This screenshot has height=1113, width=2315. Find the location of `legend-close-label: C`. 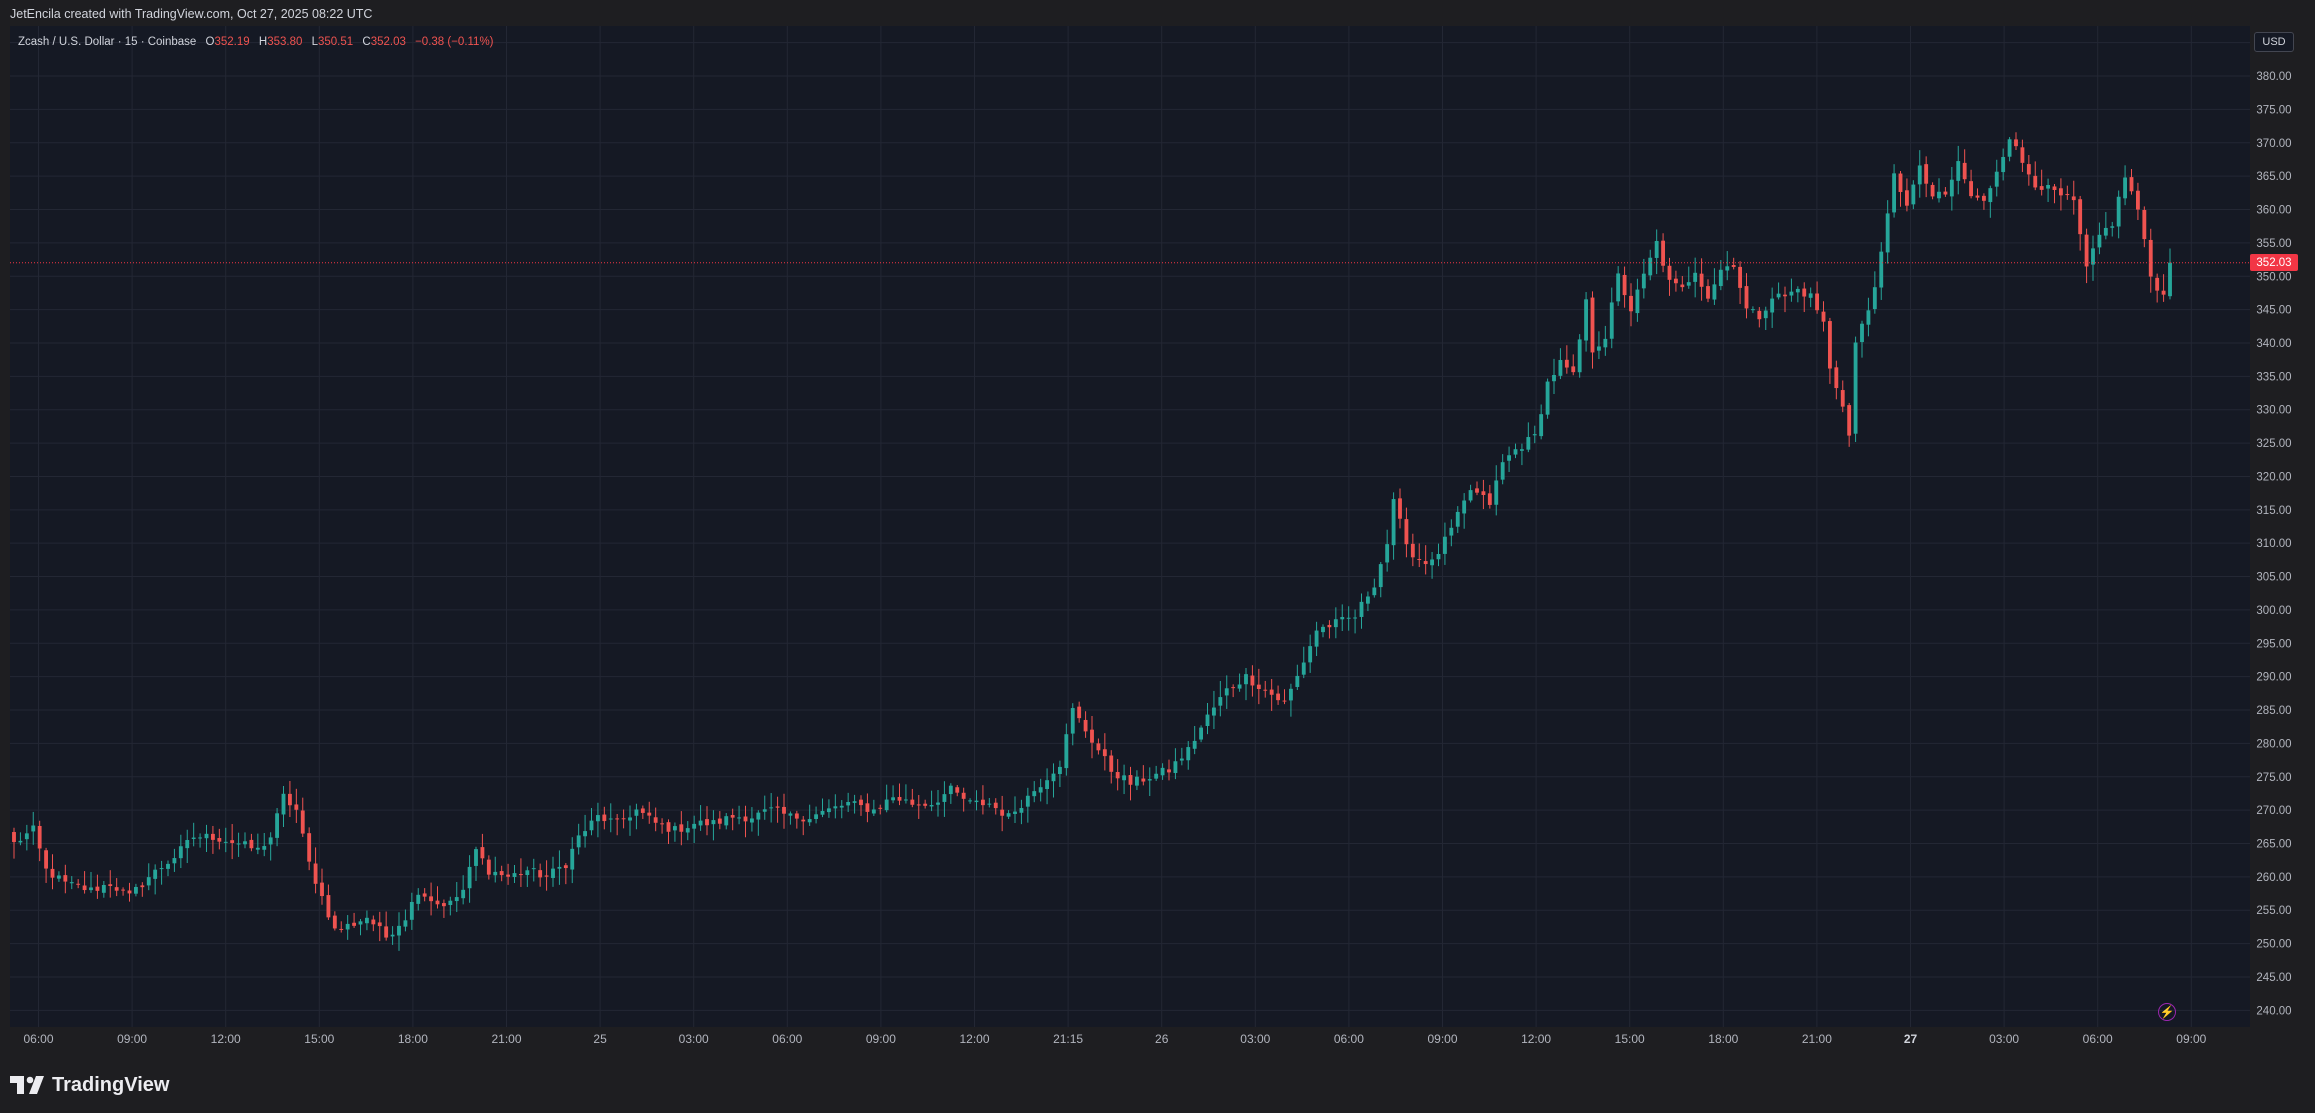

legend-close-label: C is located at coordinates (366, 42).